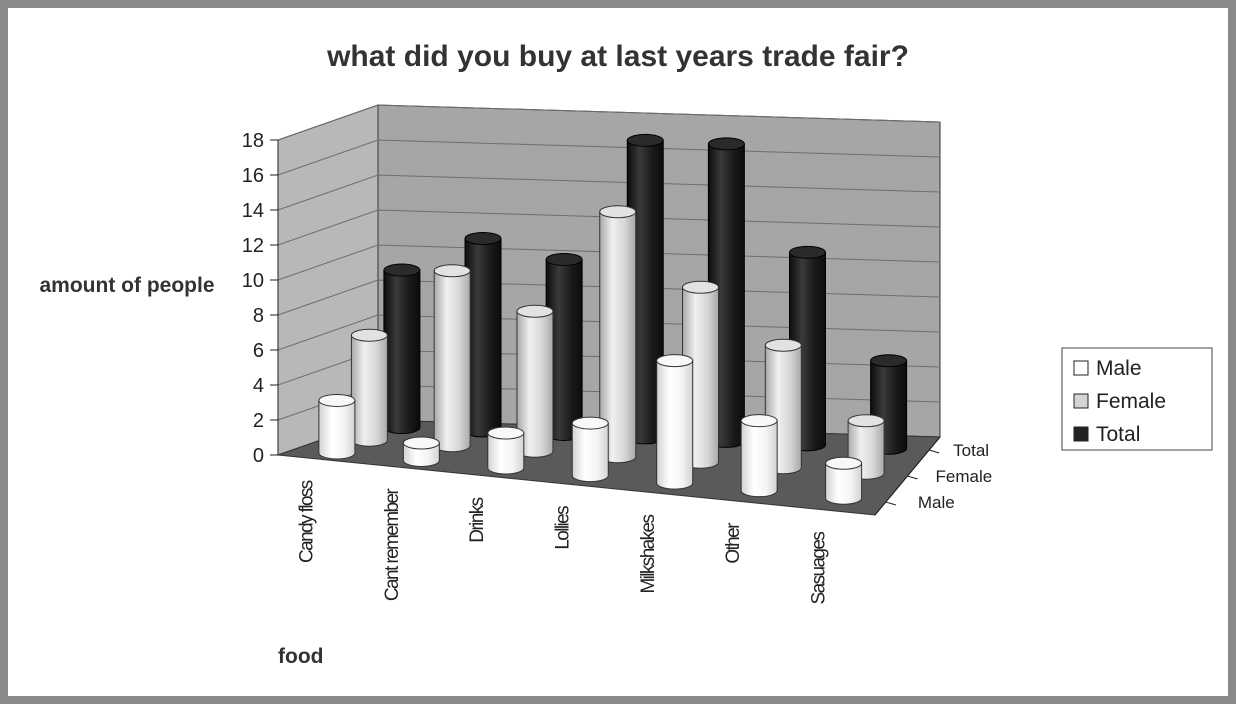 This screenshot has height=704, width=1236. I want to click on y-tick-label: 12, so click(253, 246).